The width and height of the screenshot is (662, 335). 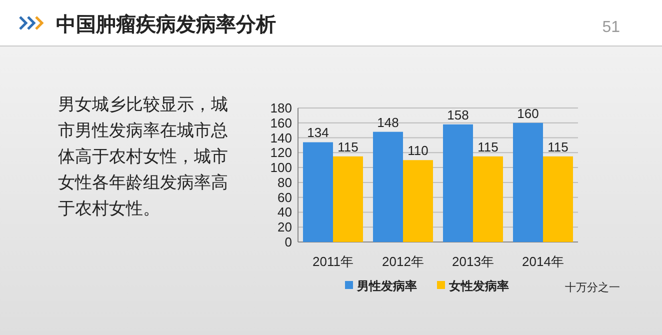 What do you see at coordinates (318, 132) in the screenshot?
I see `data-label: 134` at bounding box center [318, 132].